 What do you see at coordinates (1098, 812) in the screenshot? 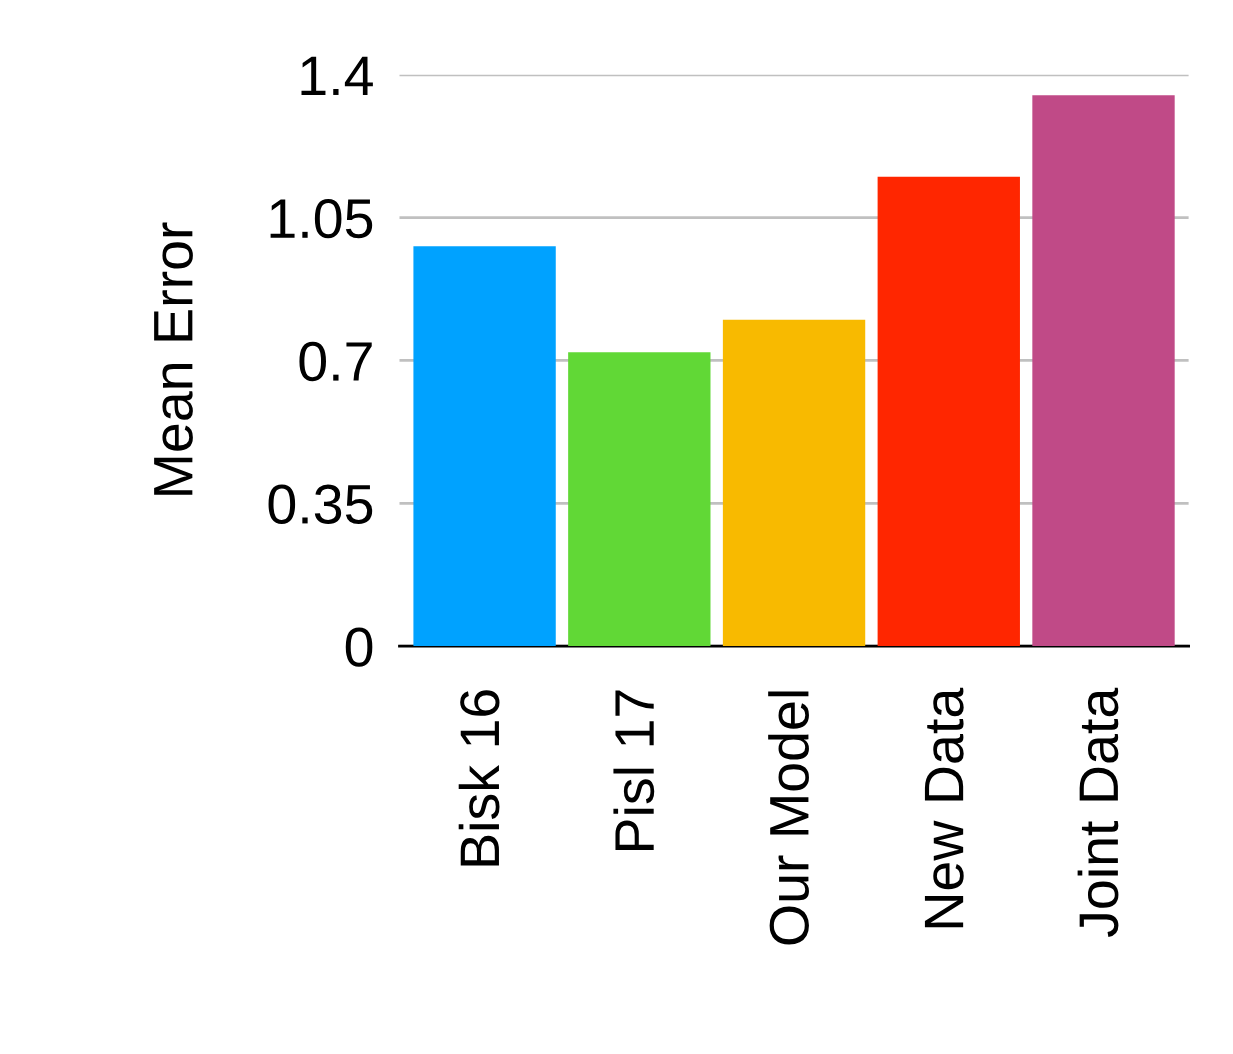
I see `x-tick-label: Joint Data` at bounding box center [1098, 812].